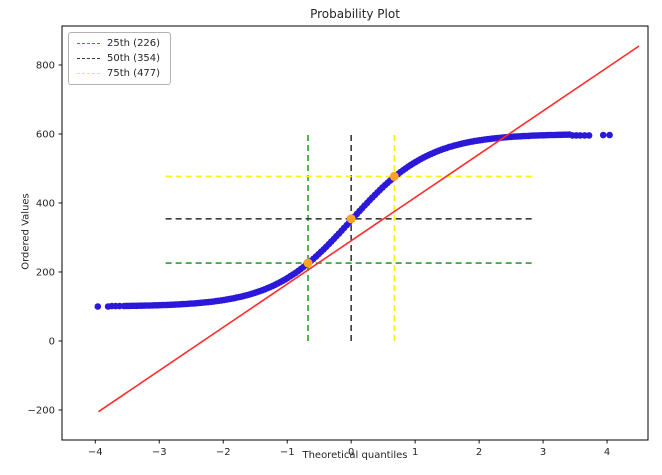 The image size is (662, 475). I want to click on legend-label: 25th (226), so click(134, 43).